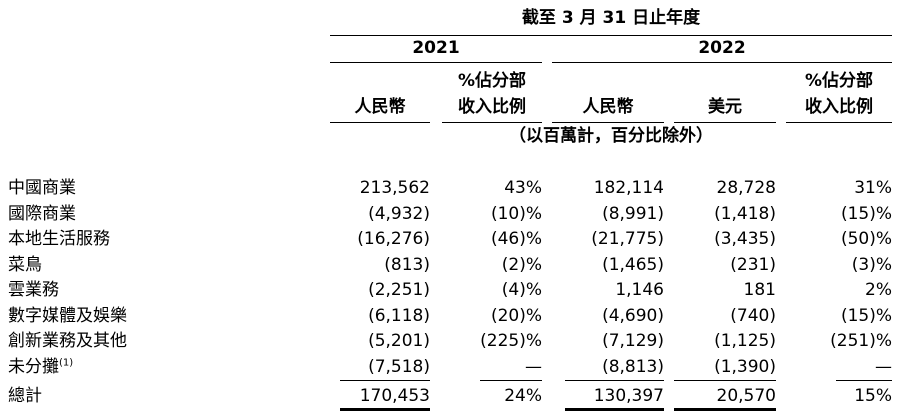  I want to click on row-label-text: 國際商業, so click(42, 214).